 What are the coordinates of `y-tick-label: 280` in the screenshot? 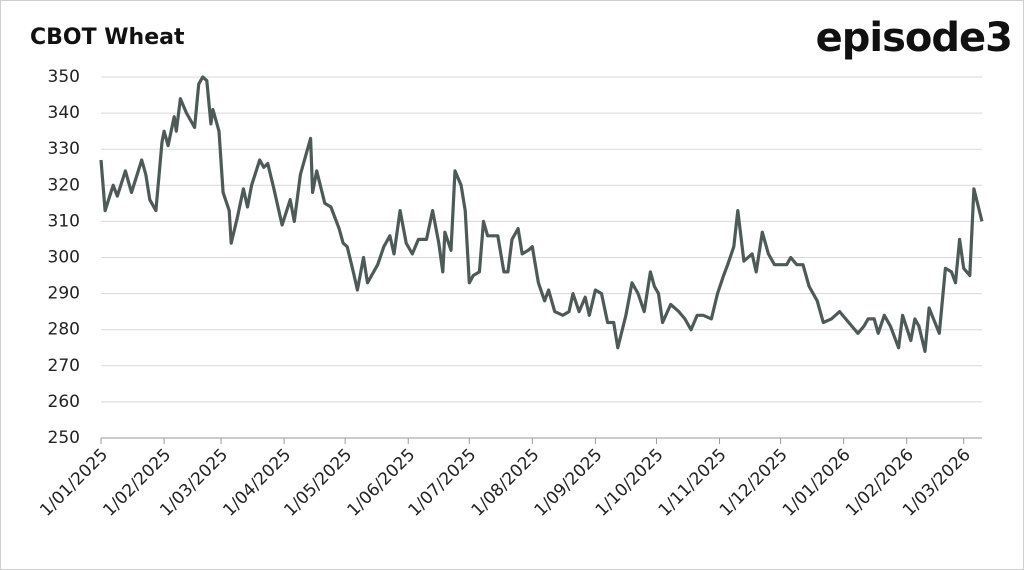 It's located at (64, 330).